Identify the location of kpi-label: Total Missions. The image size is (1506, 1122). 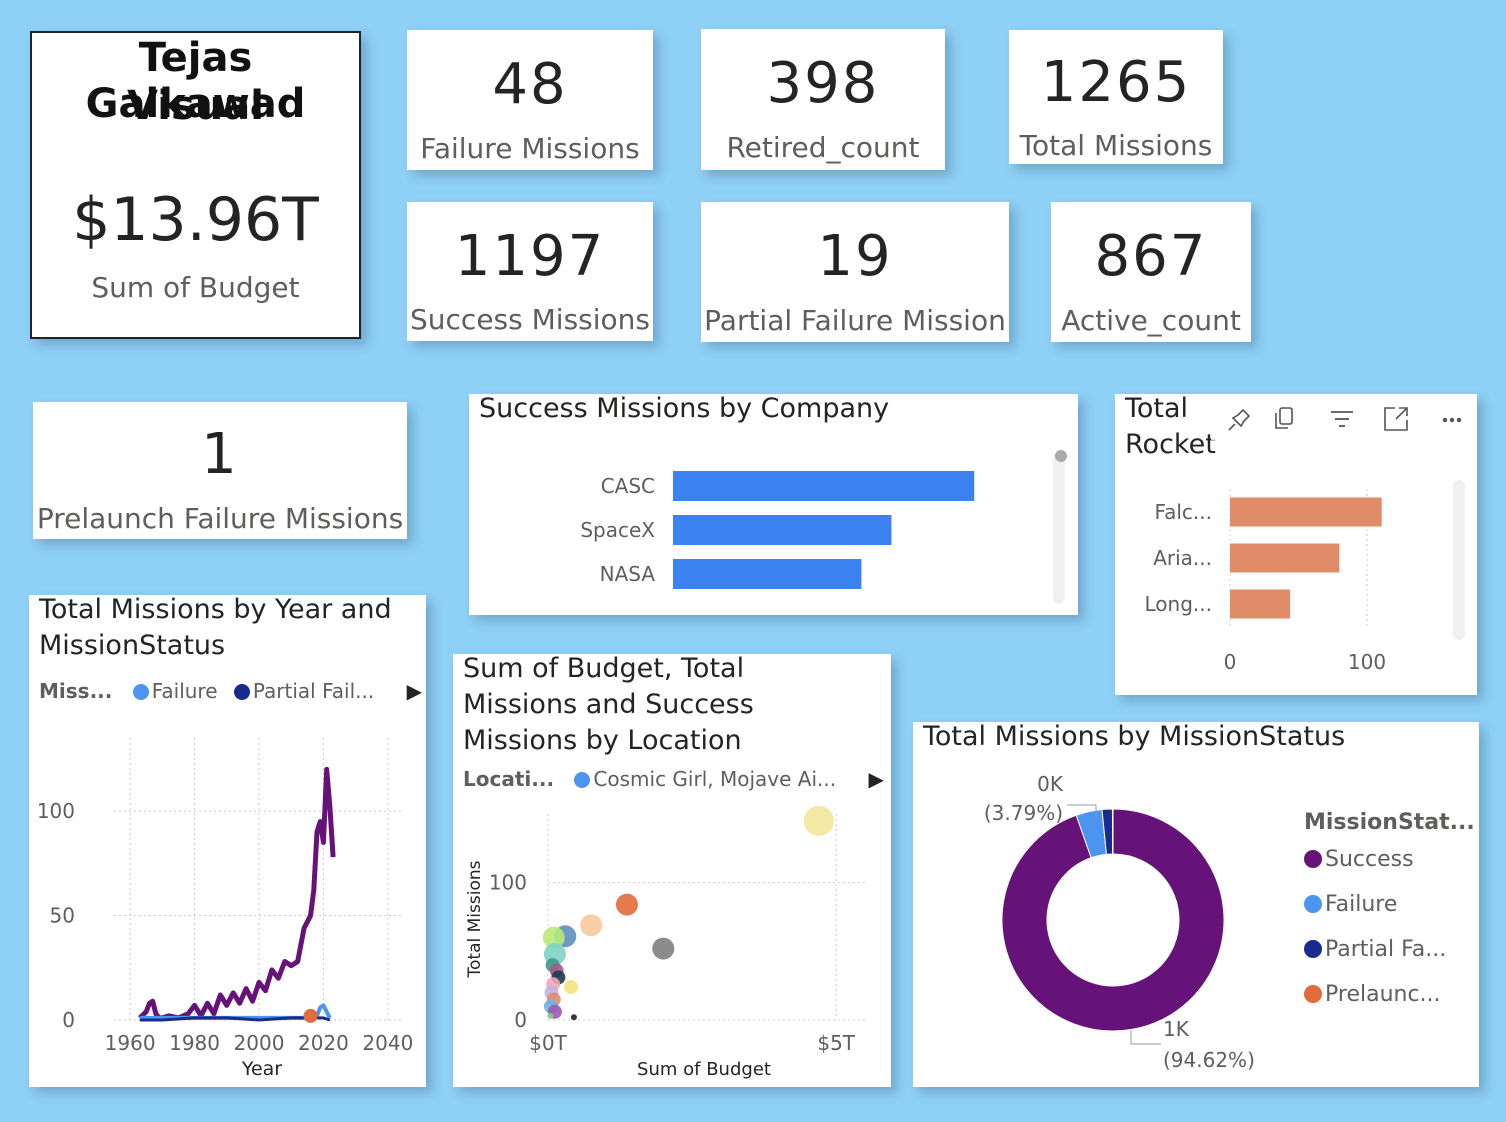
(1116, 145).